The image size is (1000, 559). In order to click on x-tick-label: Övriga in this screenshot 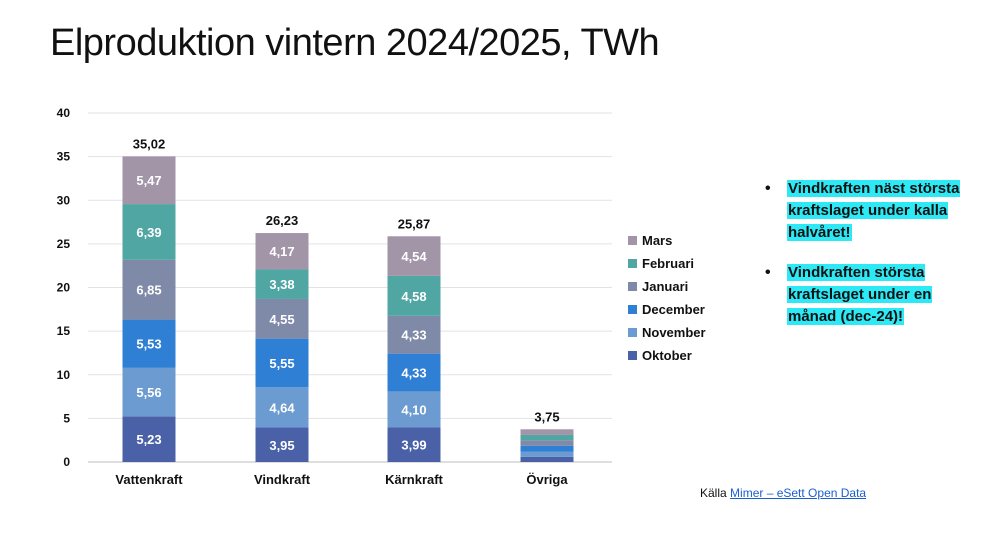, I will do `click(547, 479)`.